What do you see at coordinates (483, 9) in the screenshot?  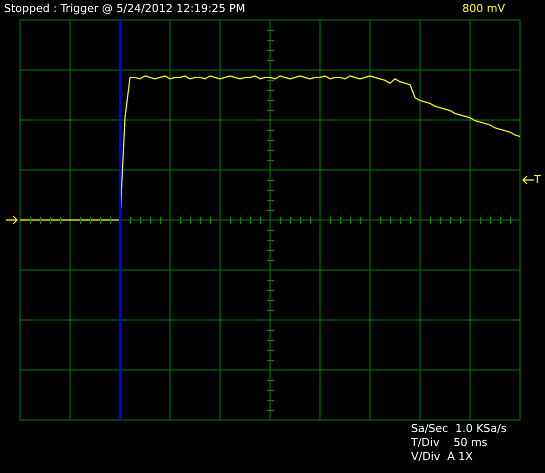 I see `text: 800 mV` at bounding box center [483, 9].